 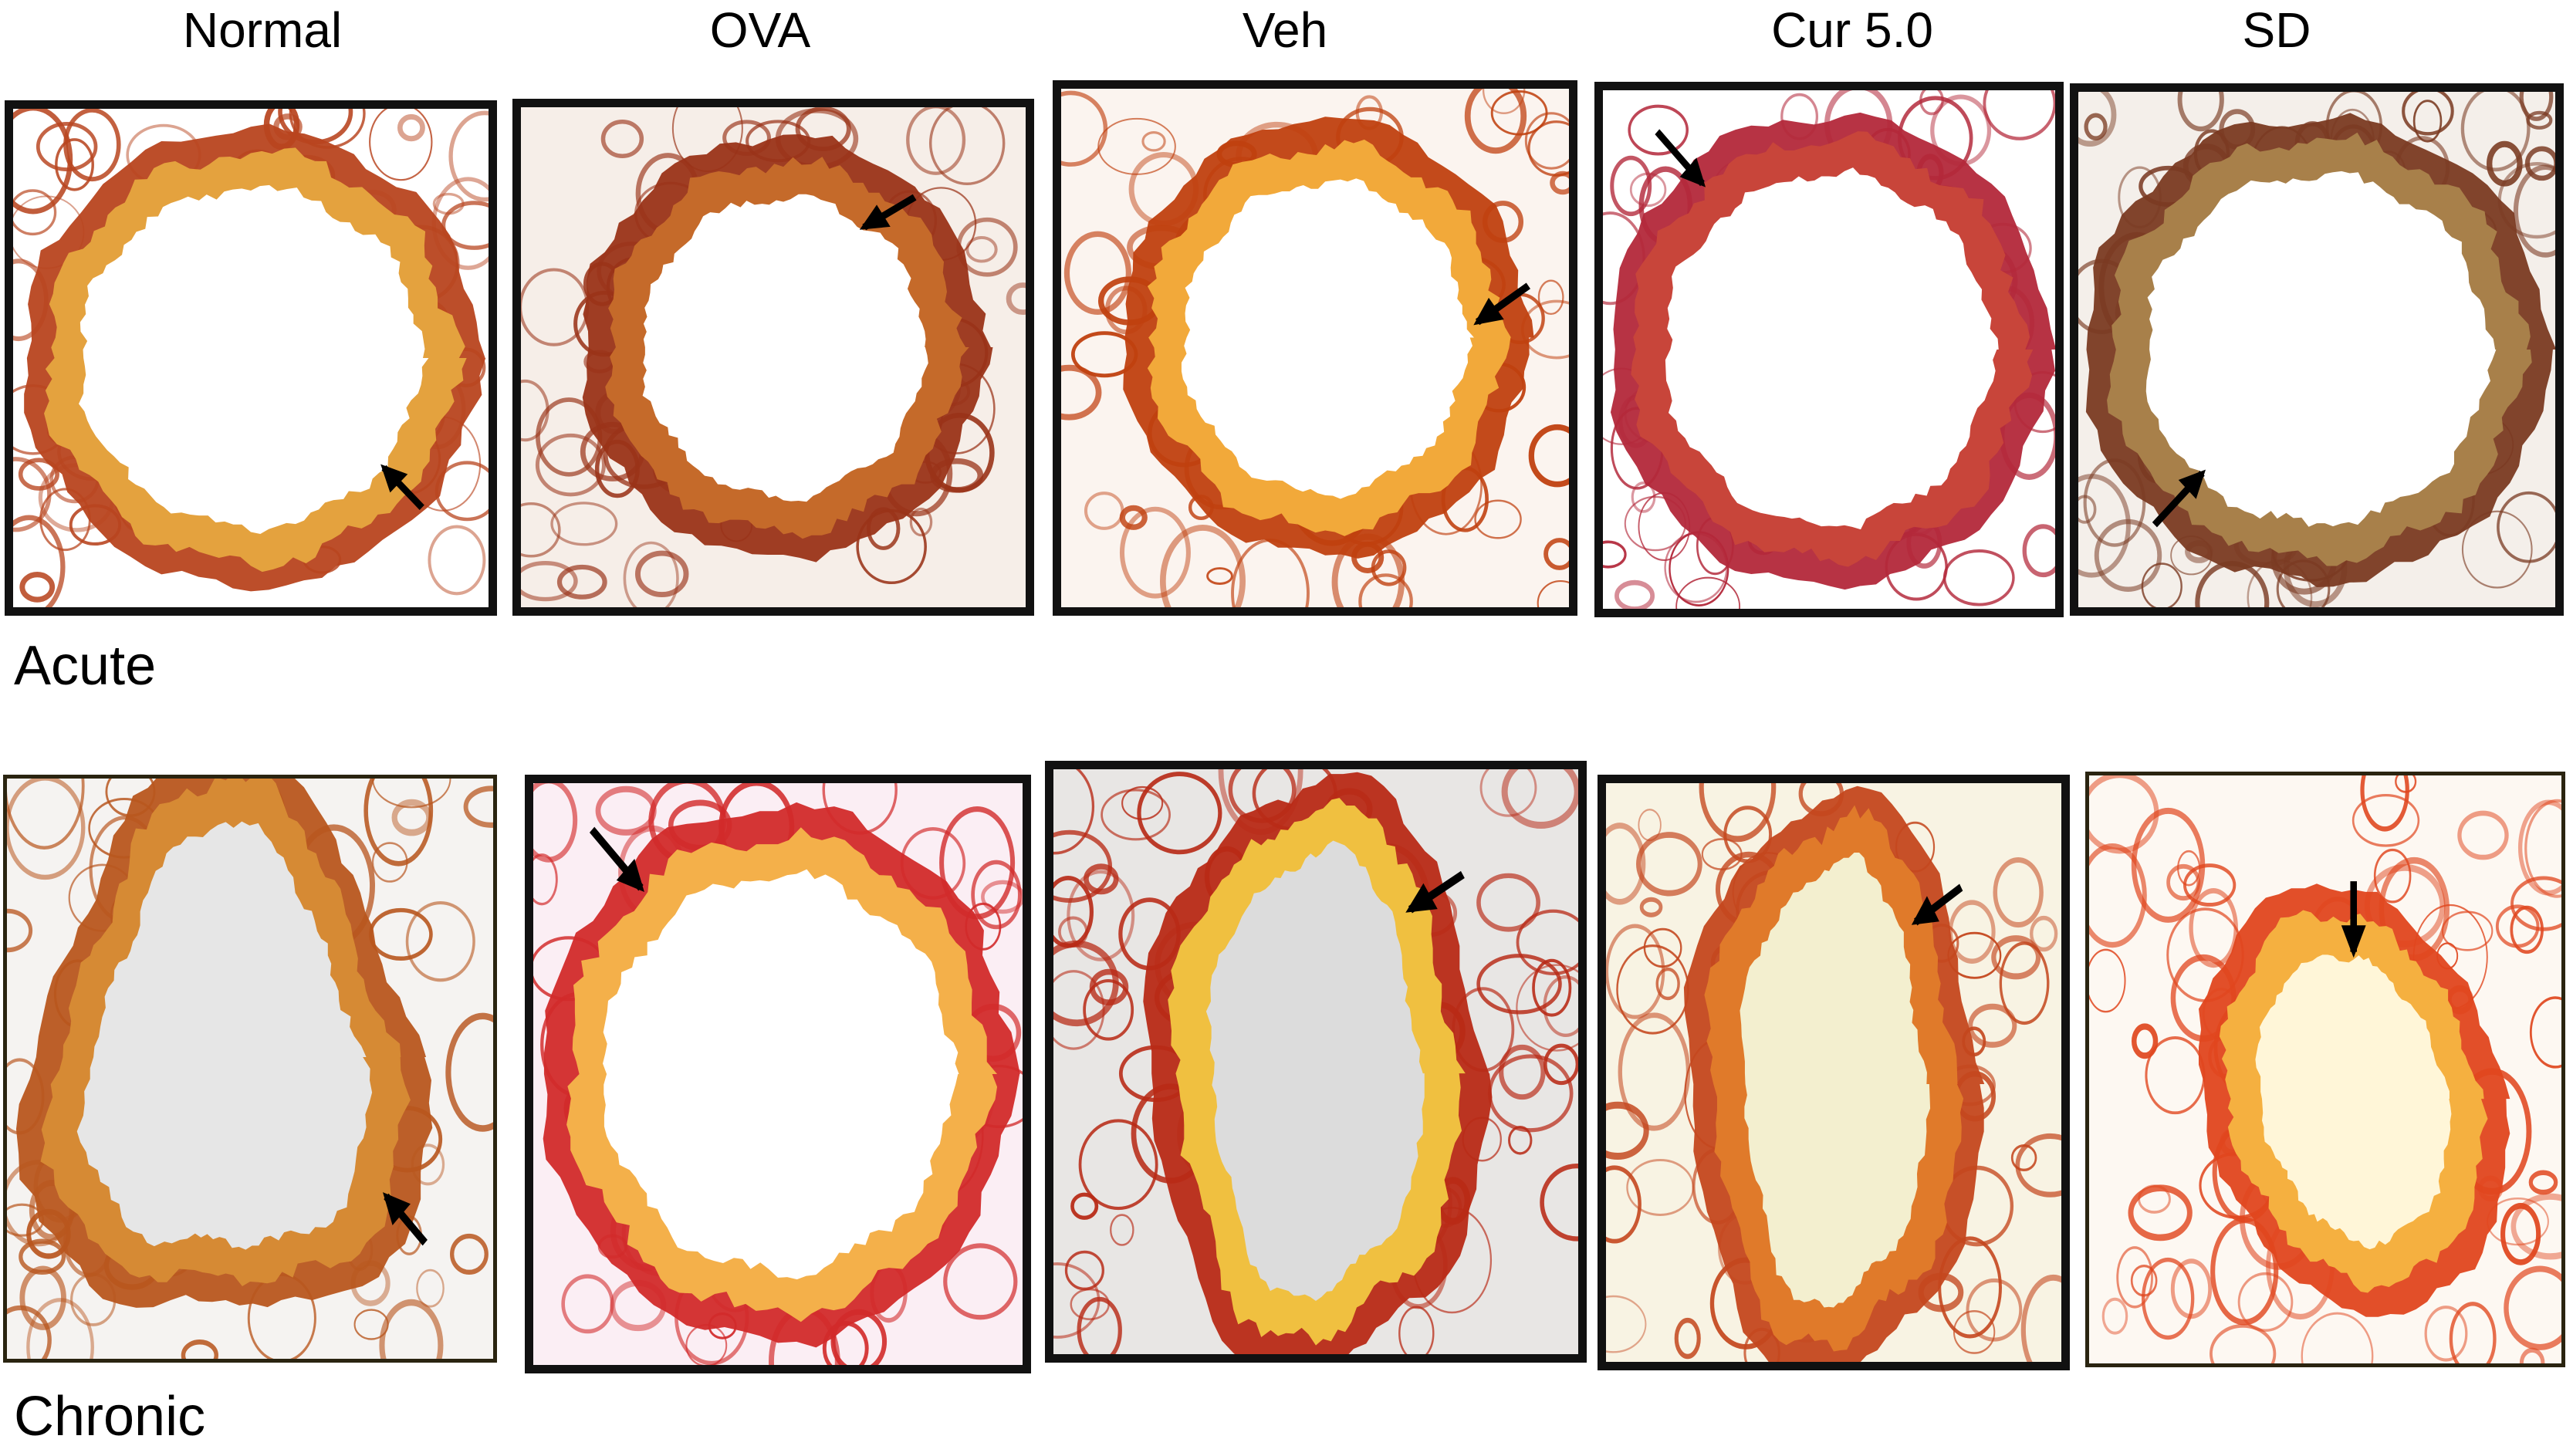 I want to click on micrograph-chronic-ova, so click(x=778, y=1074).